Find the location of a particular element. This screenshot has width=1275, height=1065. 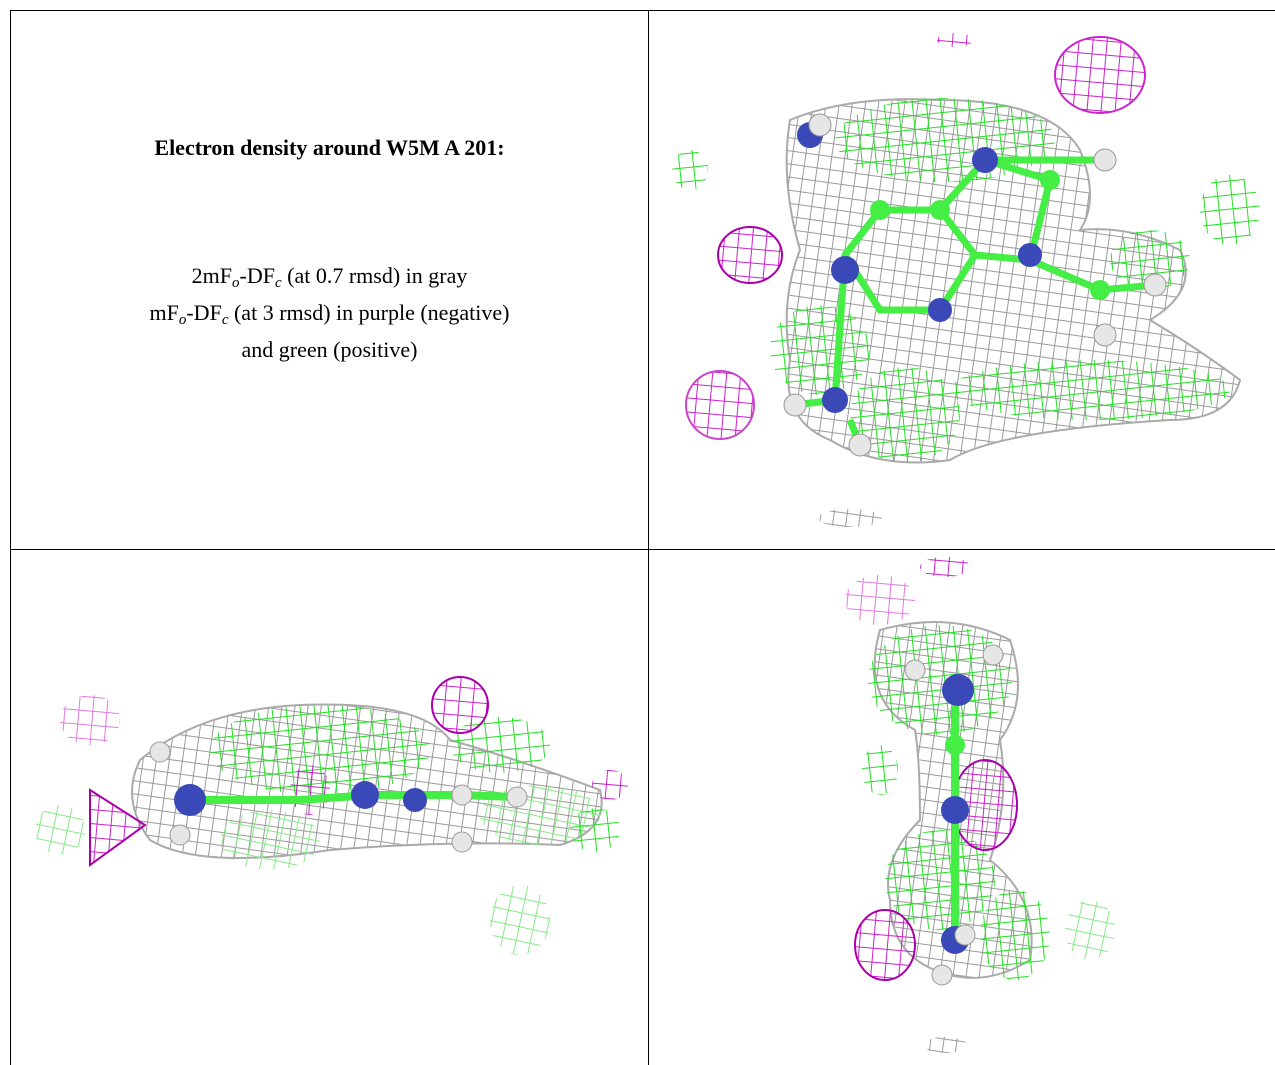

caption-line: and green (positive) is located at coordinates (329, 349).